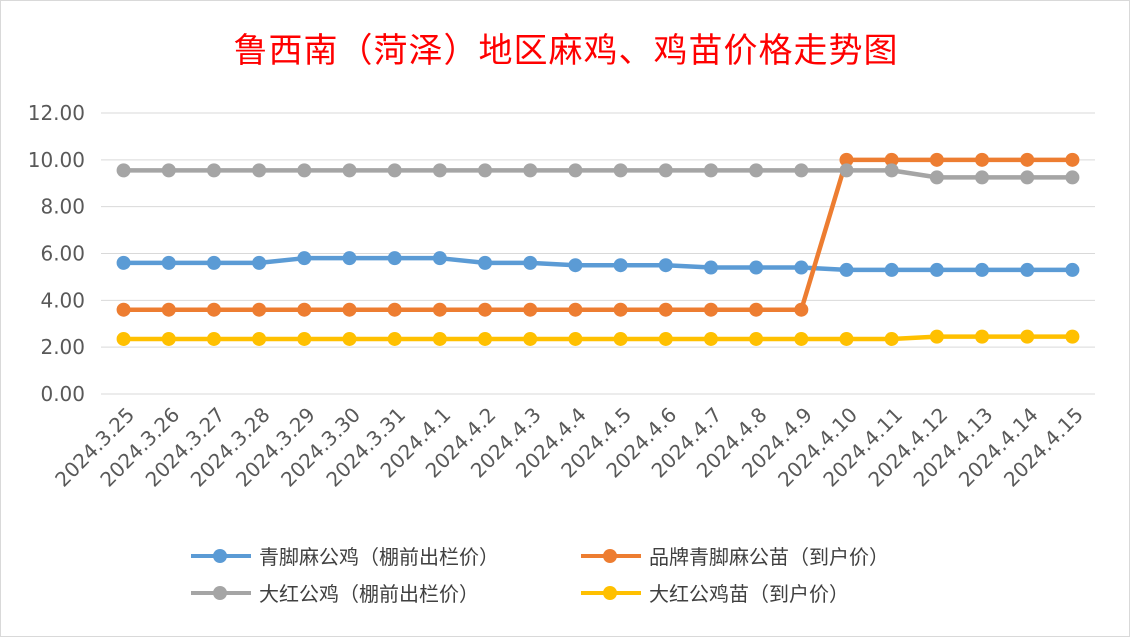 This screenshot has width=1130, height=638. I want to click on legend-label-series-2: 品牌青脚麻公苗（到户价）, so click(769, 557).